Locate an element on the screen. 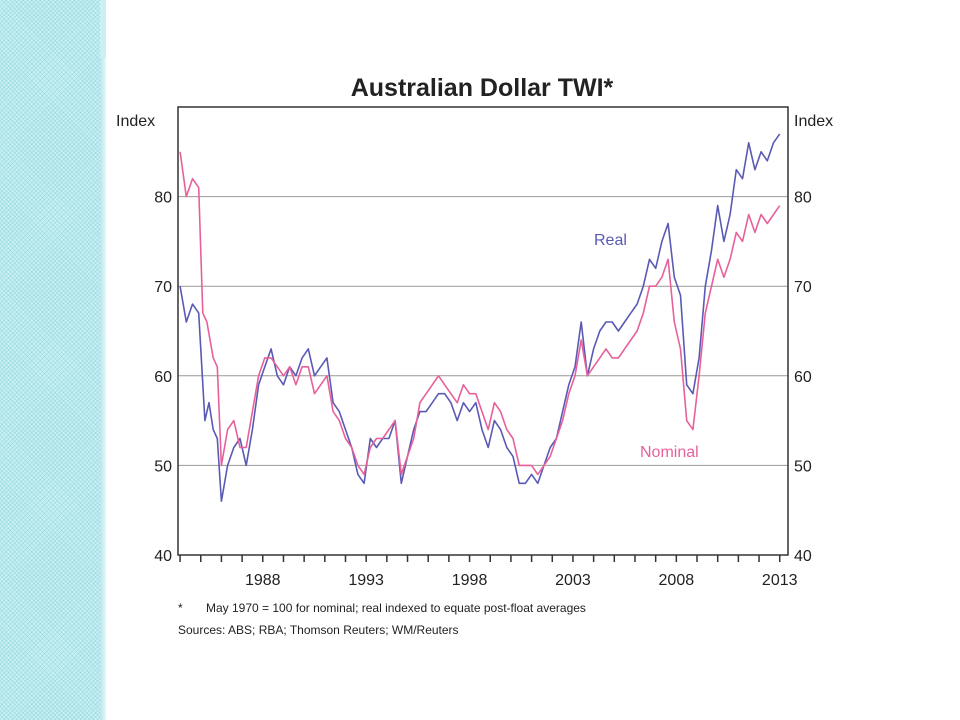 Image resolution: width=960 pixels, height=720 pixels. x-tick-label: 1993 is located at coordinates (366, 580).